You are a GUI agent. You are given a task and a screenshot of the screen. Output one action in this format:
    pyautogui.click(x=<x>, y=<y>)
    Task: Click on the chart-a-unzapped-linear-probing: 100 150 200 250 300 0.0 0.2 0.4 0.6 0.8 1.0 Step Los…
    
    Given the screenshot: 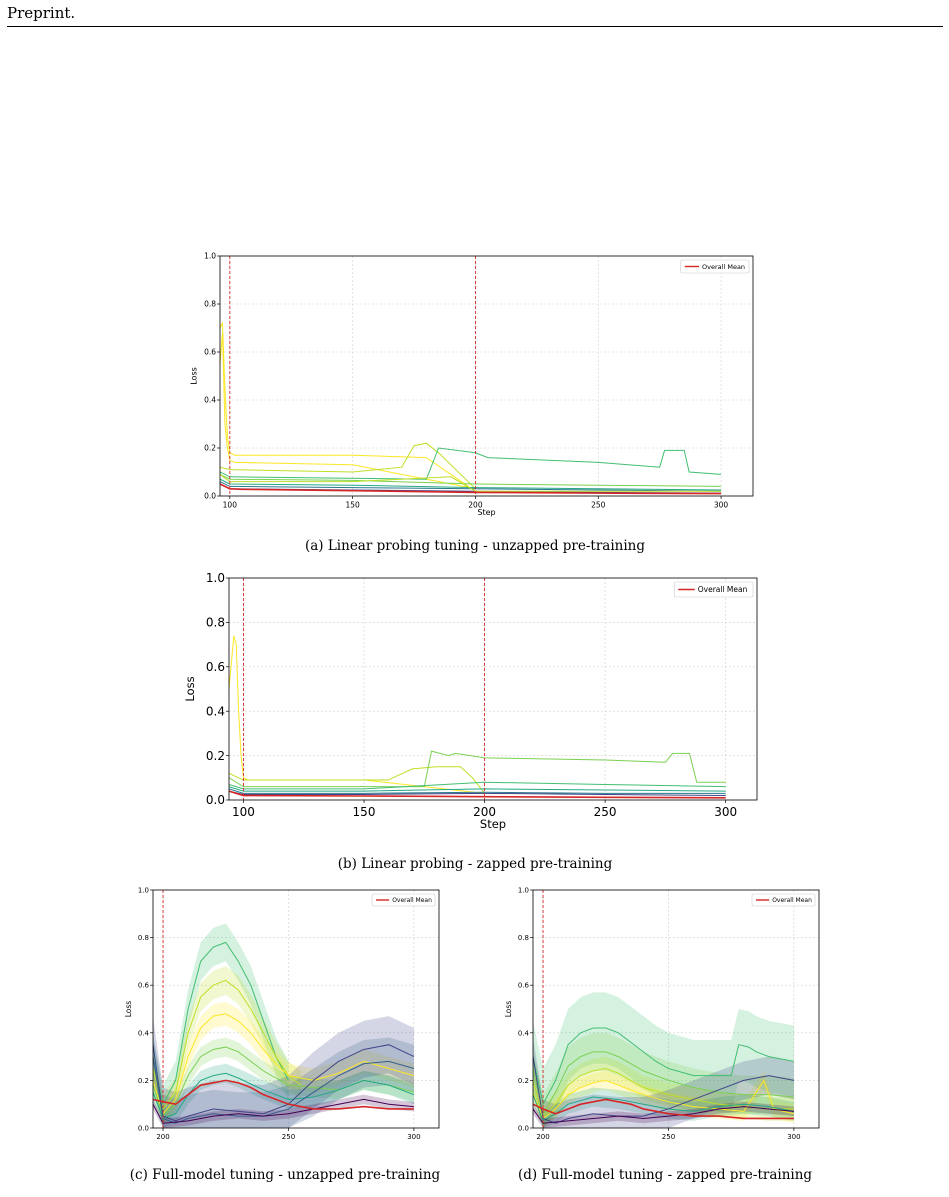 What is the action you would take?
    pyautogui.click(x=472, y=384)
    